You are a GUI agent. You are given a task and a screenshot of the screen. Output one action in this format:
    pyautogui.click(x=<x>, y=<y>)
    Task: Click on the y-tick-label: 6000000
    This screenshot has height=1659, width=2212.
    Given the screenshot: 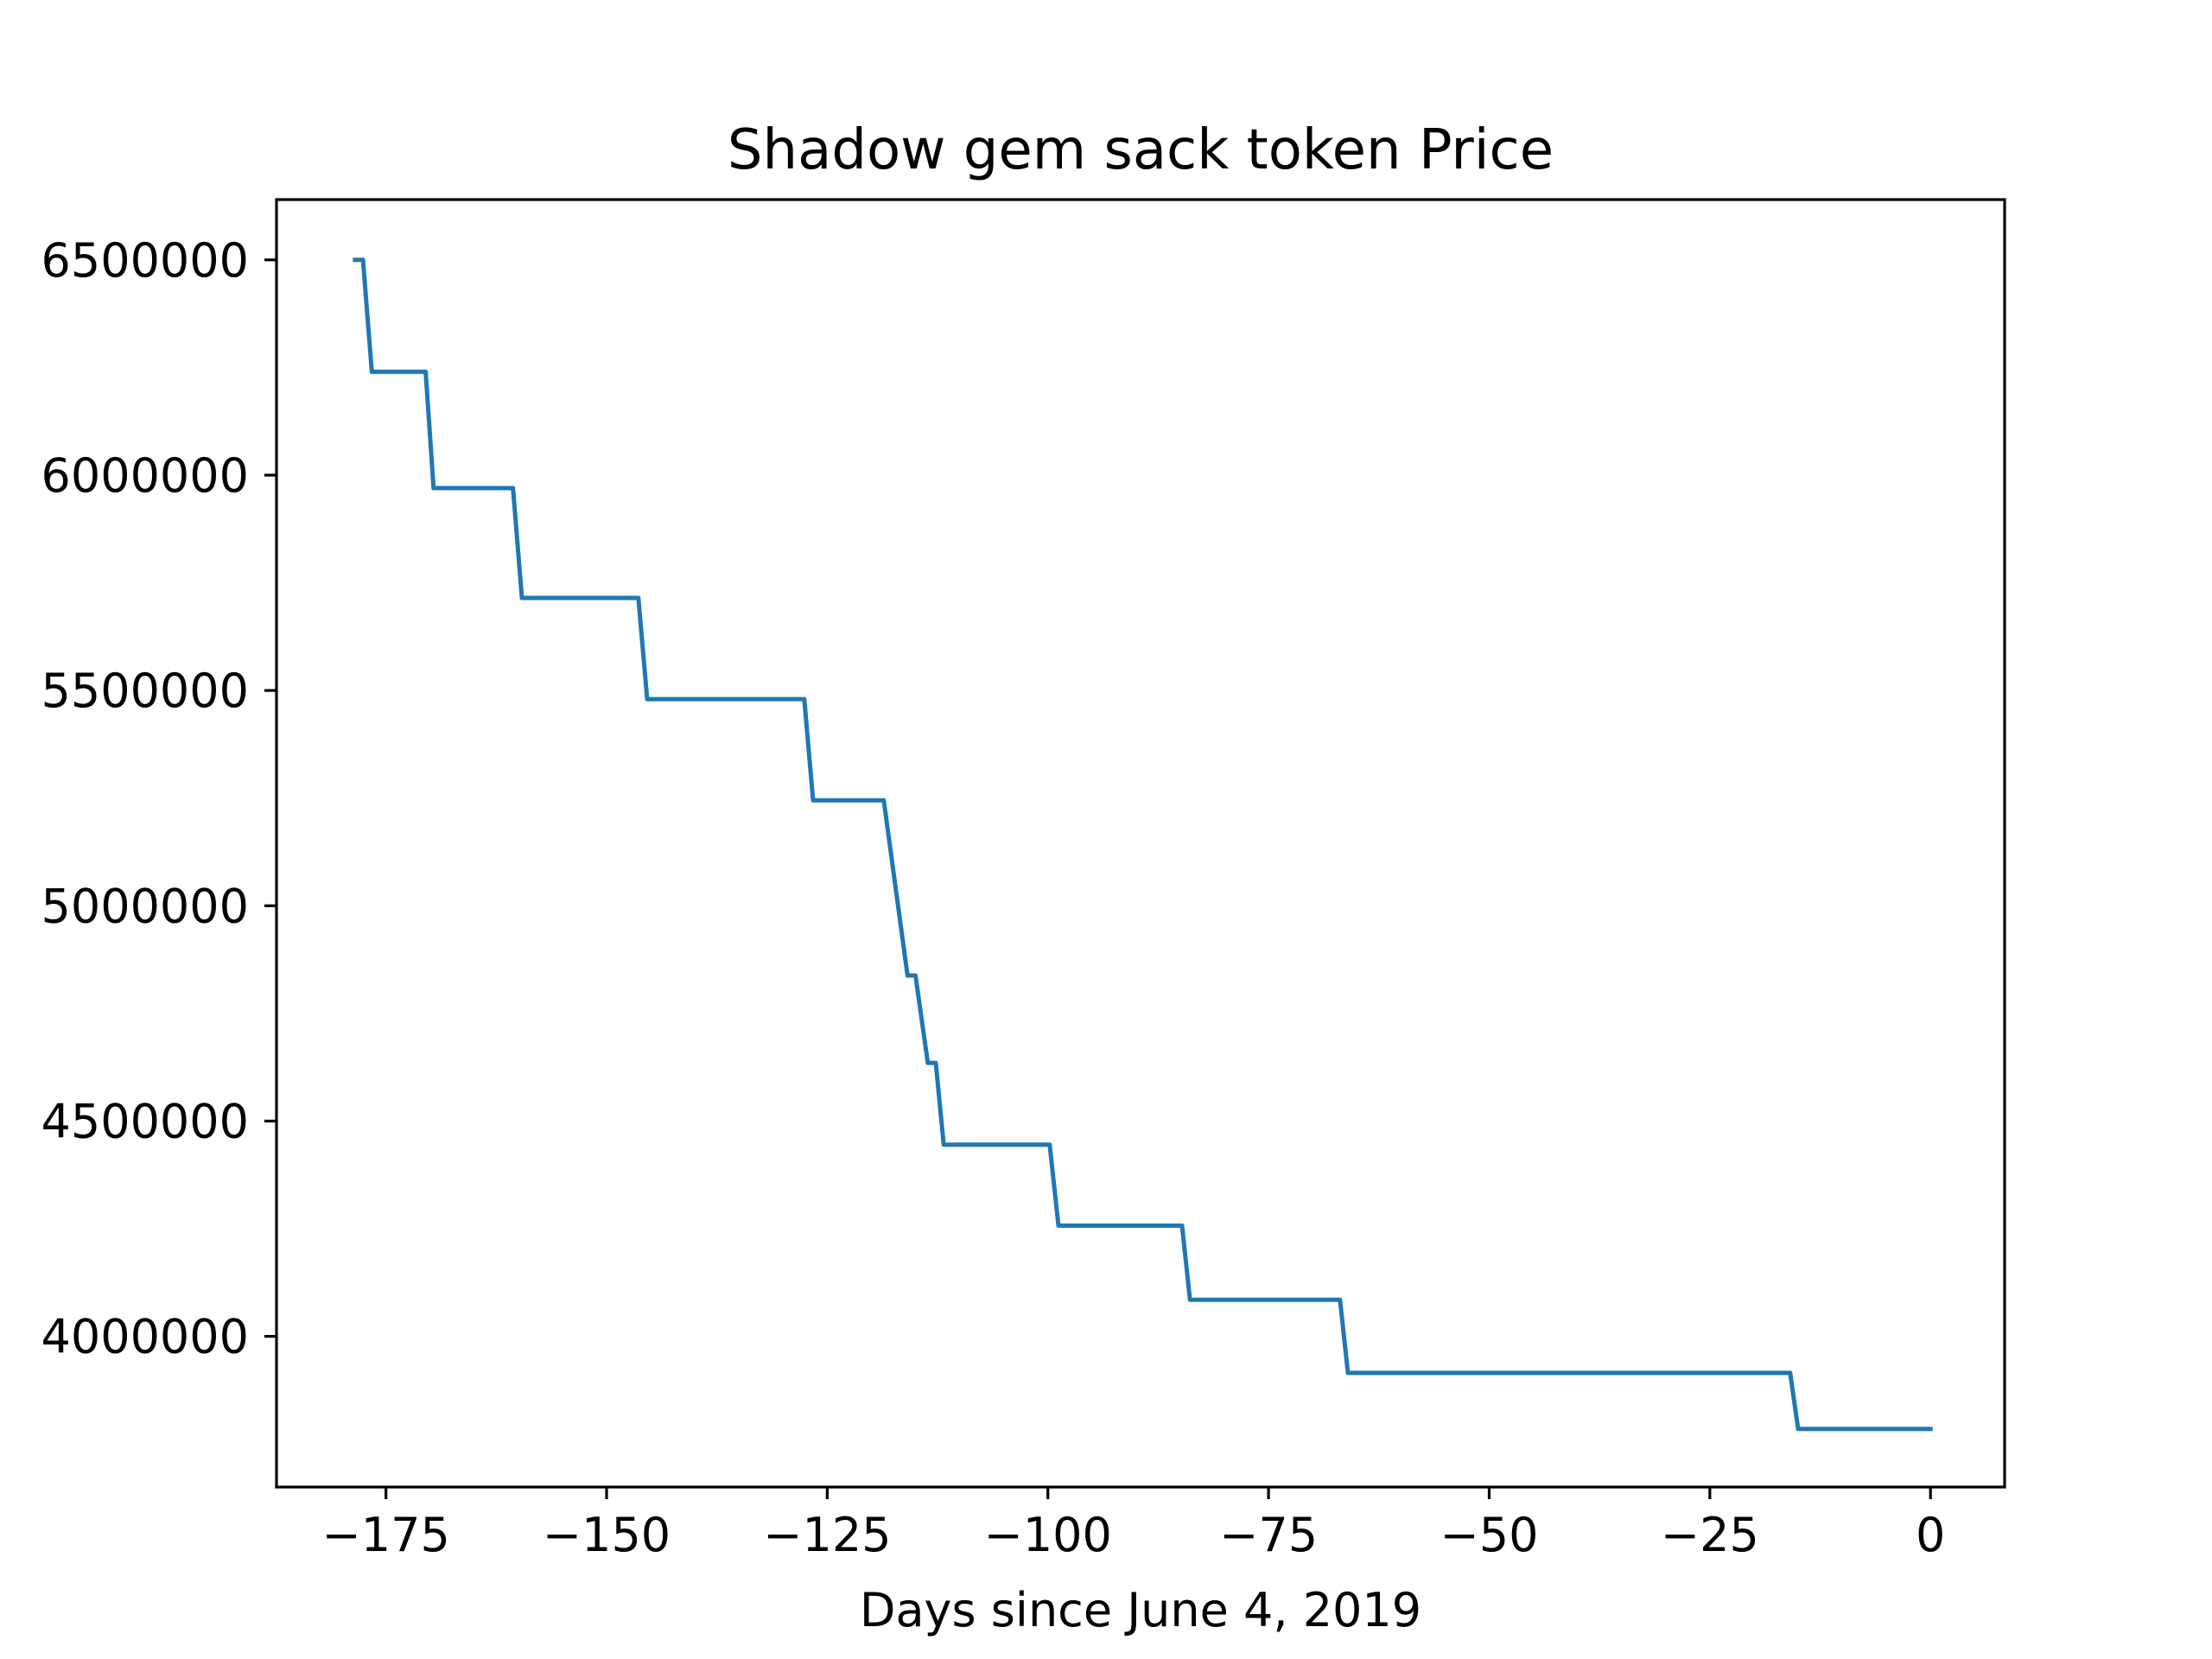 What is the action you would take?
    pyautogui.click(x=145, y=475)
    